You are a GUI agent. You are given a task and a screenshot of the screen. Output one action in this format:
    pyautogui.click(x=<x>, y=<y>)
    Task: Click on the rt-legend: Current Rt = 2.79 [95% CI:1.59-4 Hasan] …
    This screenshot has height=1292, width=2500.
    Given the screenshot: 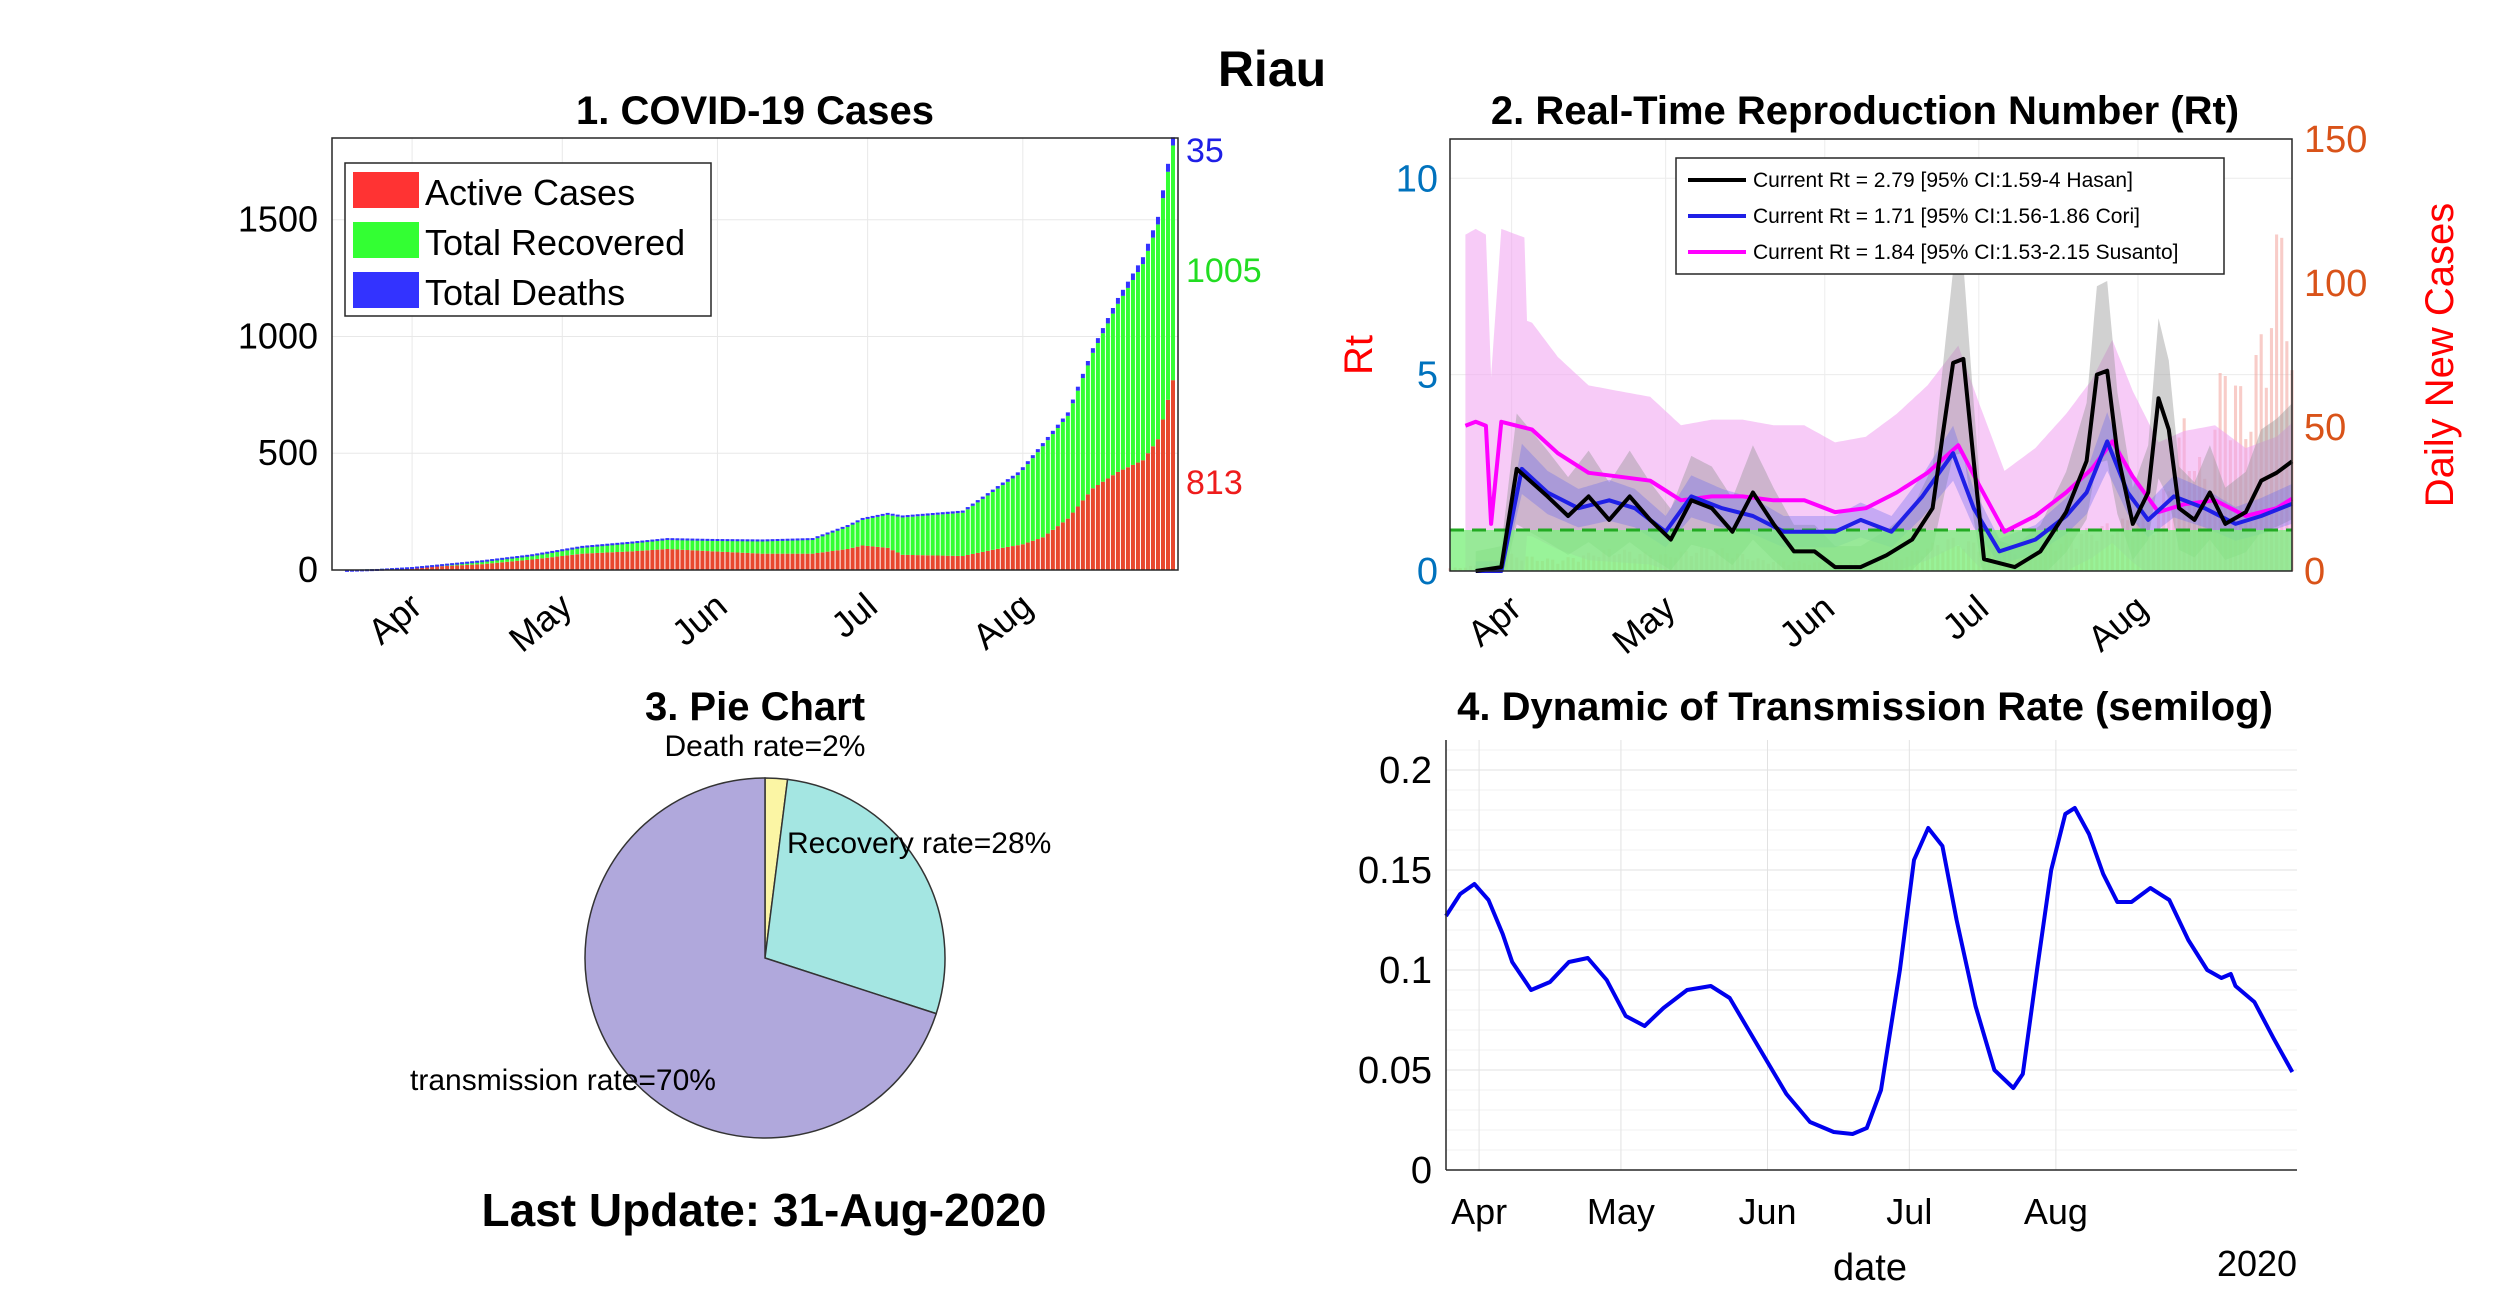 What is the action you would take?
    pyautogui.click(x=1950, y=216)
    